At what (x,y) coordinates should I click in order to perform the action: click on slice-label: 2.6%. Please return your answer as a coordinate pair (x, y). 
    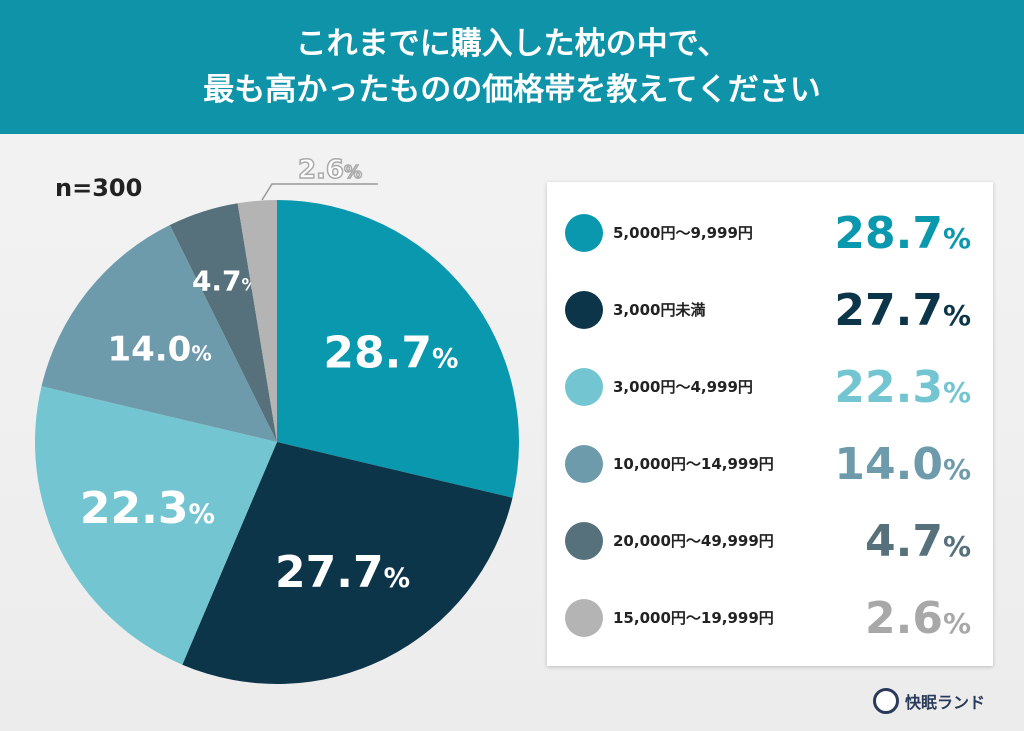
    Looking at the image, I should click on (330, 170).